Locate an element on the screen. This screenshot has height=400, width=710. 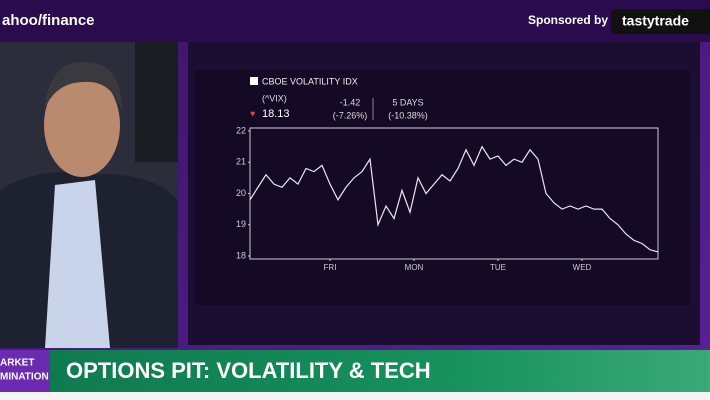
quote-period: 5 DAYS is located at coordinates (407, 102).